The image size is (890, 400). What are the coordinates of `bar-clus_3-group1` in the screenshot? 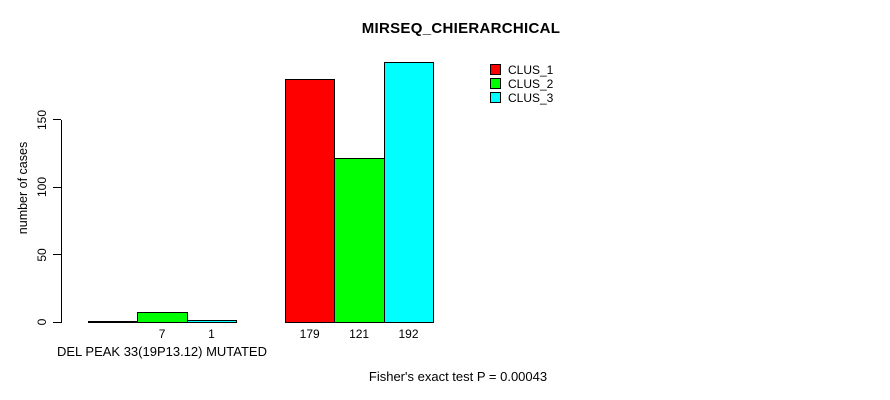 It's located at (212, 321).